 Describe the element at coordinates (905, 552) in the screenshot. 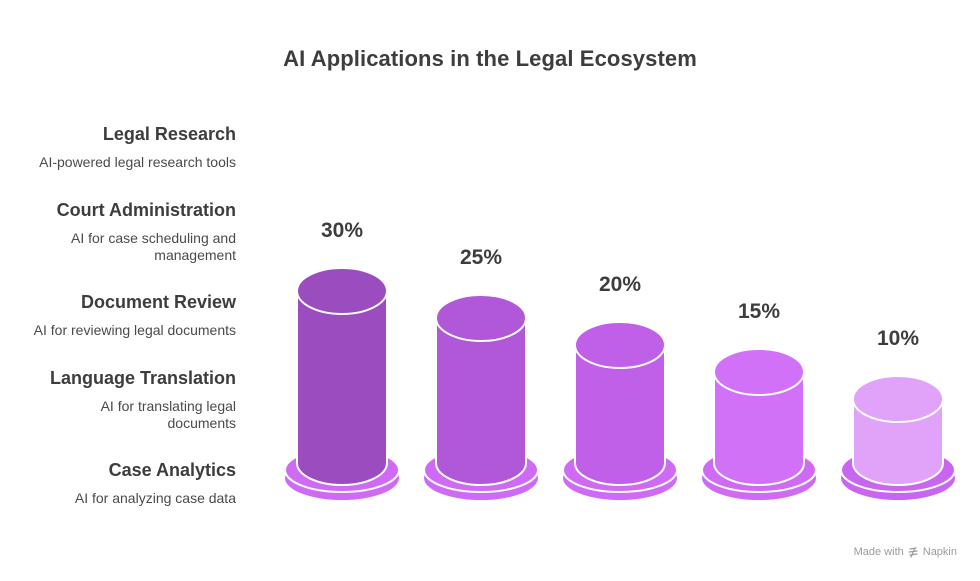

I see `napkin-watermark: Made with Napkin` at that location.